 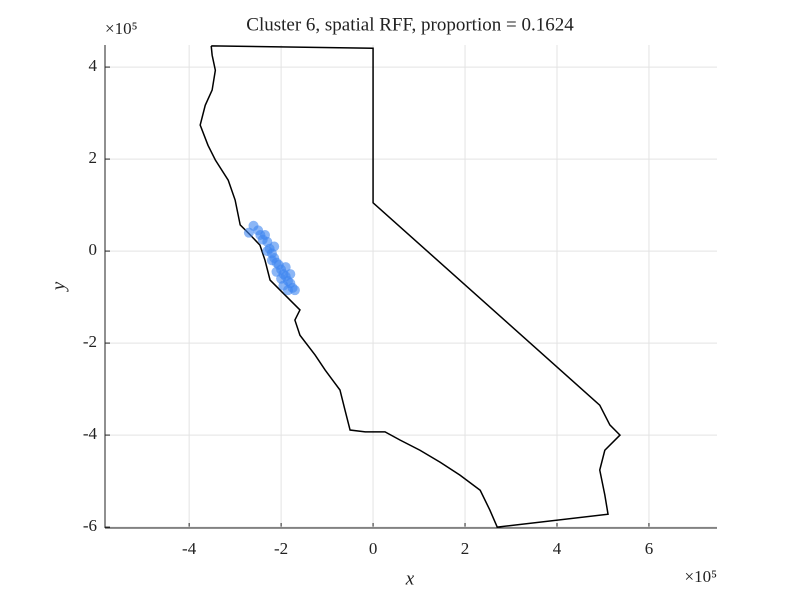 What do you see at coordinates (90, 525) in the screenshot?
I see `y-tick-label: -6` at bounding box center [90, 525].